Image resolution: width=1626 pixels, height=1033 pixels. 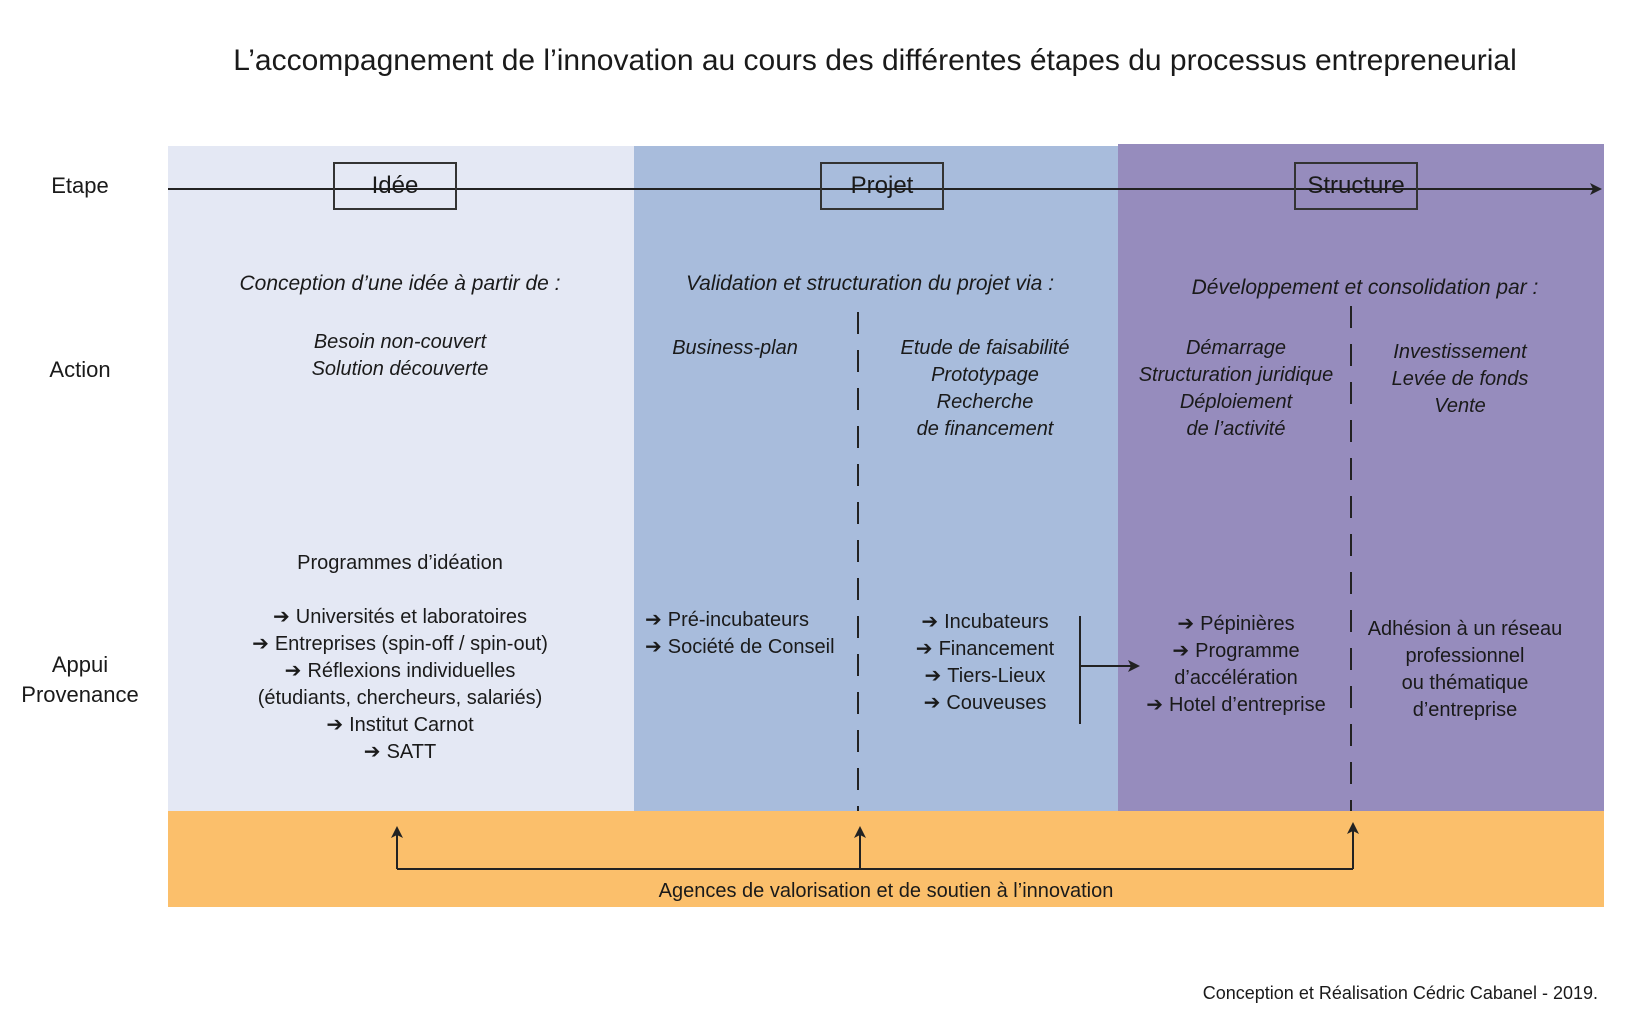 What do you see at coordinates (400, 342) in the screenshot?
I see `list-item: Besoin non-couvert` at bounding box center [400, 342].